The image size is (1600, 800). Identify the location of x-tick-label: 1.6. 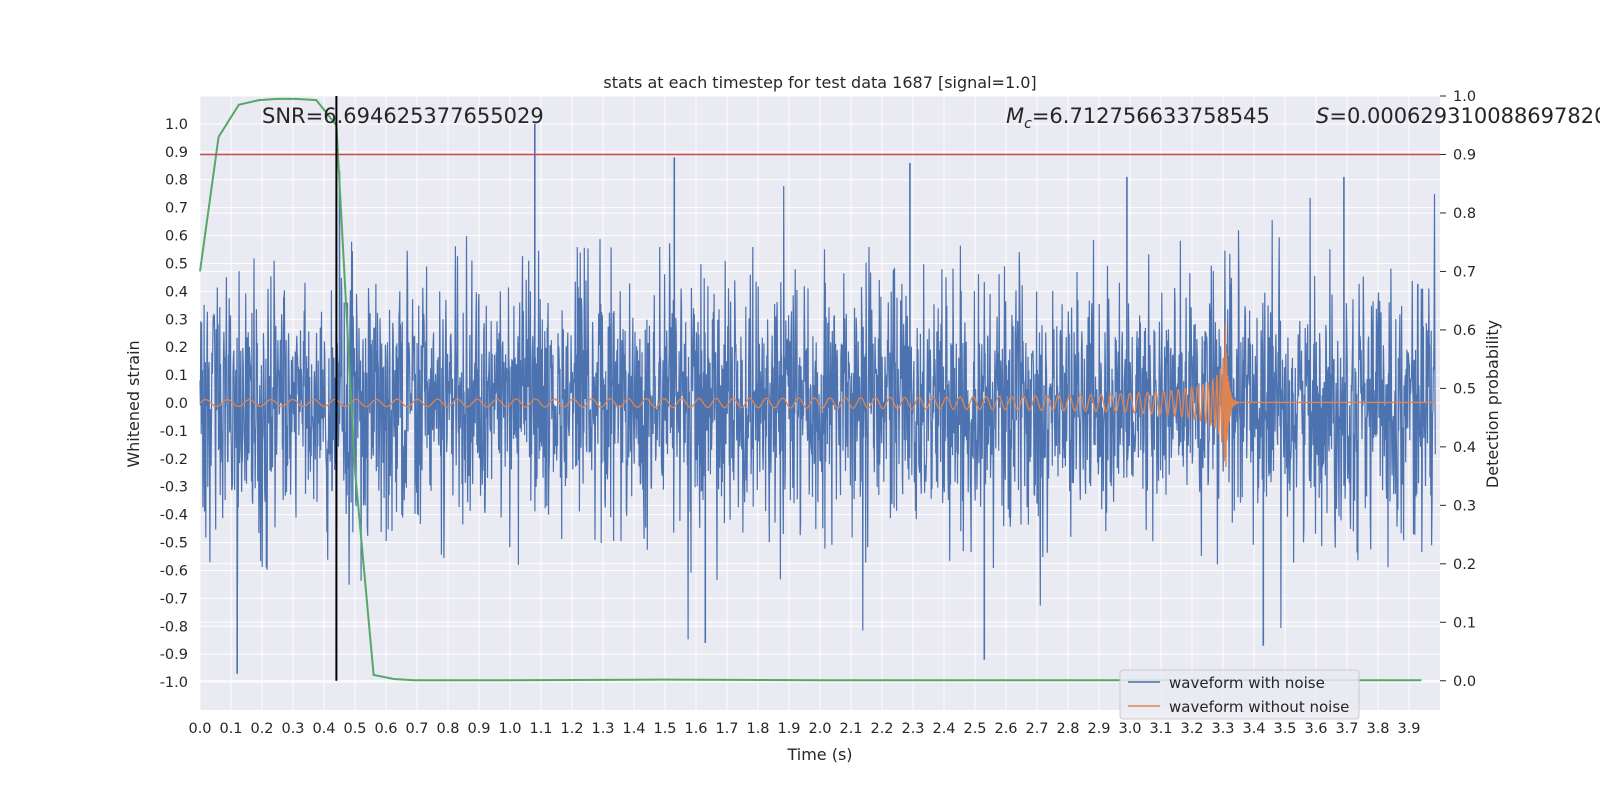
(695, 729).